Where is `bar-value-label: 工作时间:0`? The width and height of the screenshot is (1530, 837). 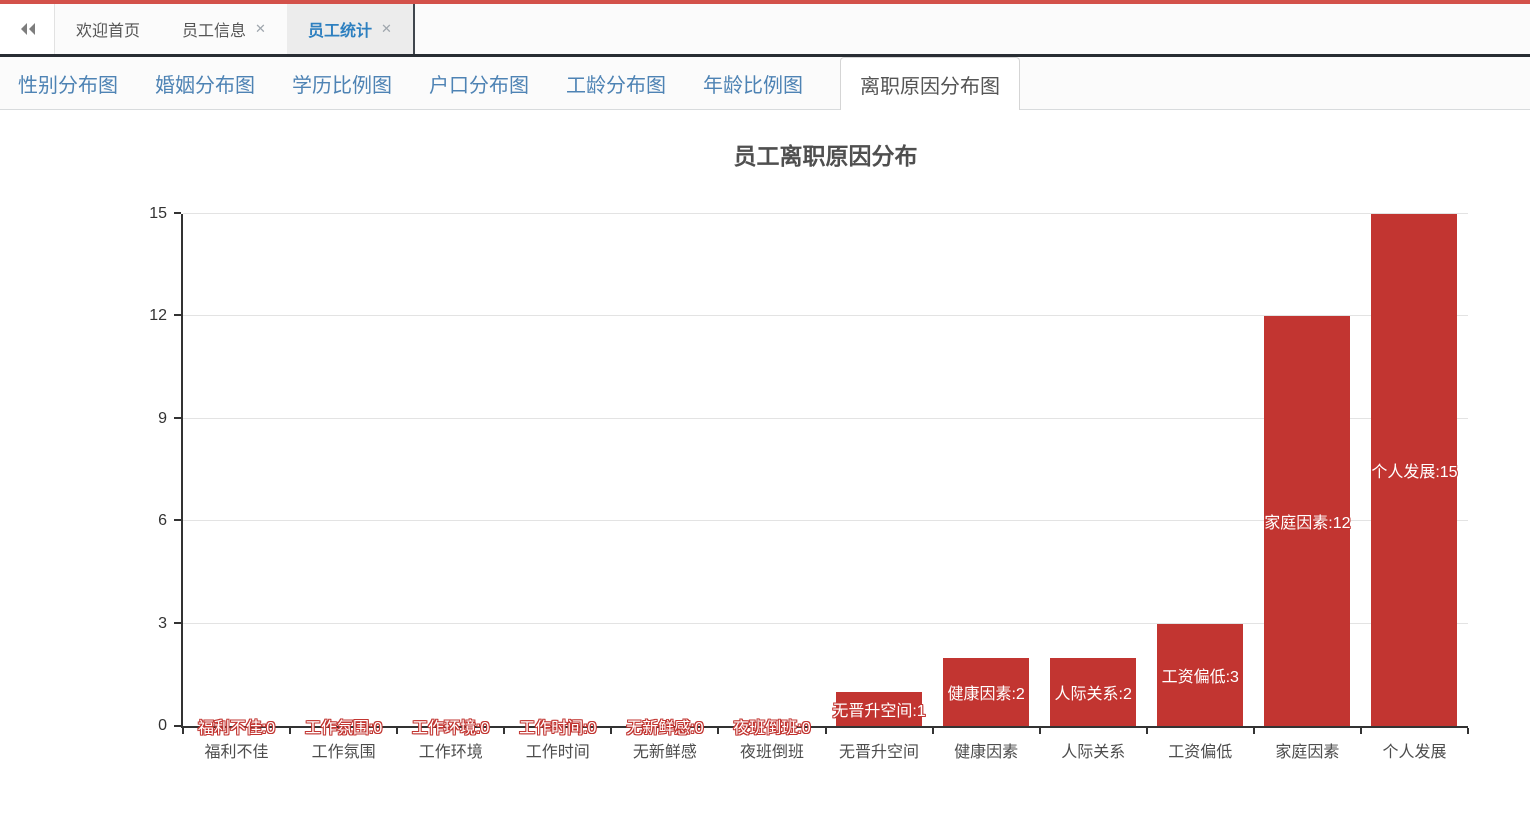 bar-value-label: 工作时间:0 is located at coordinates (558, 728).